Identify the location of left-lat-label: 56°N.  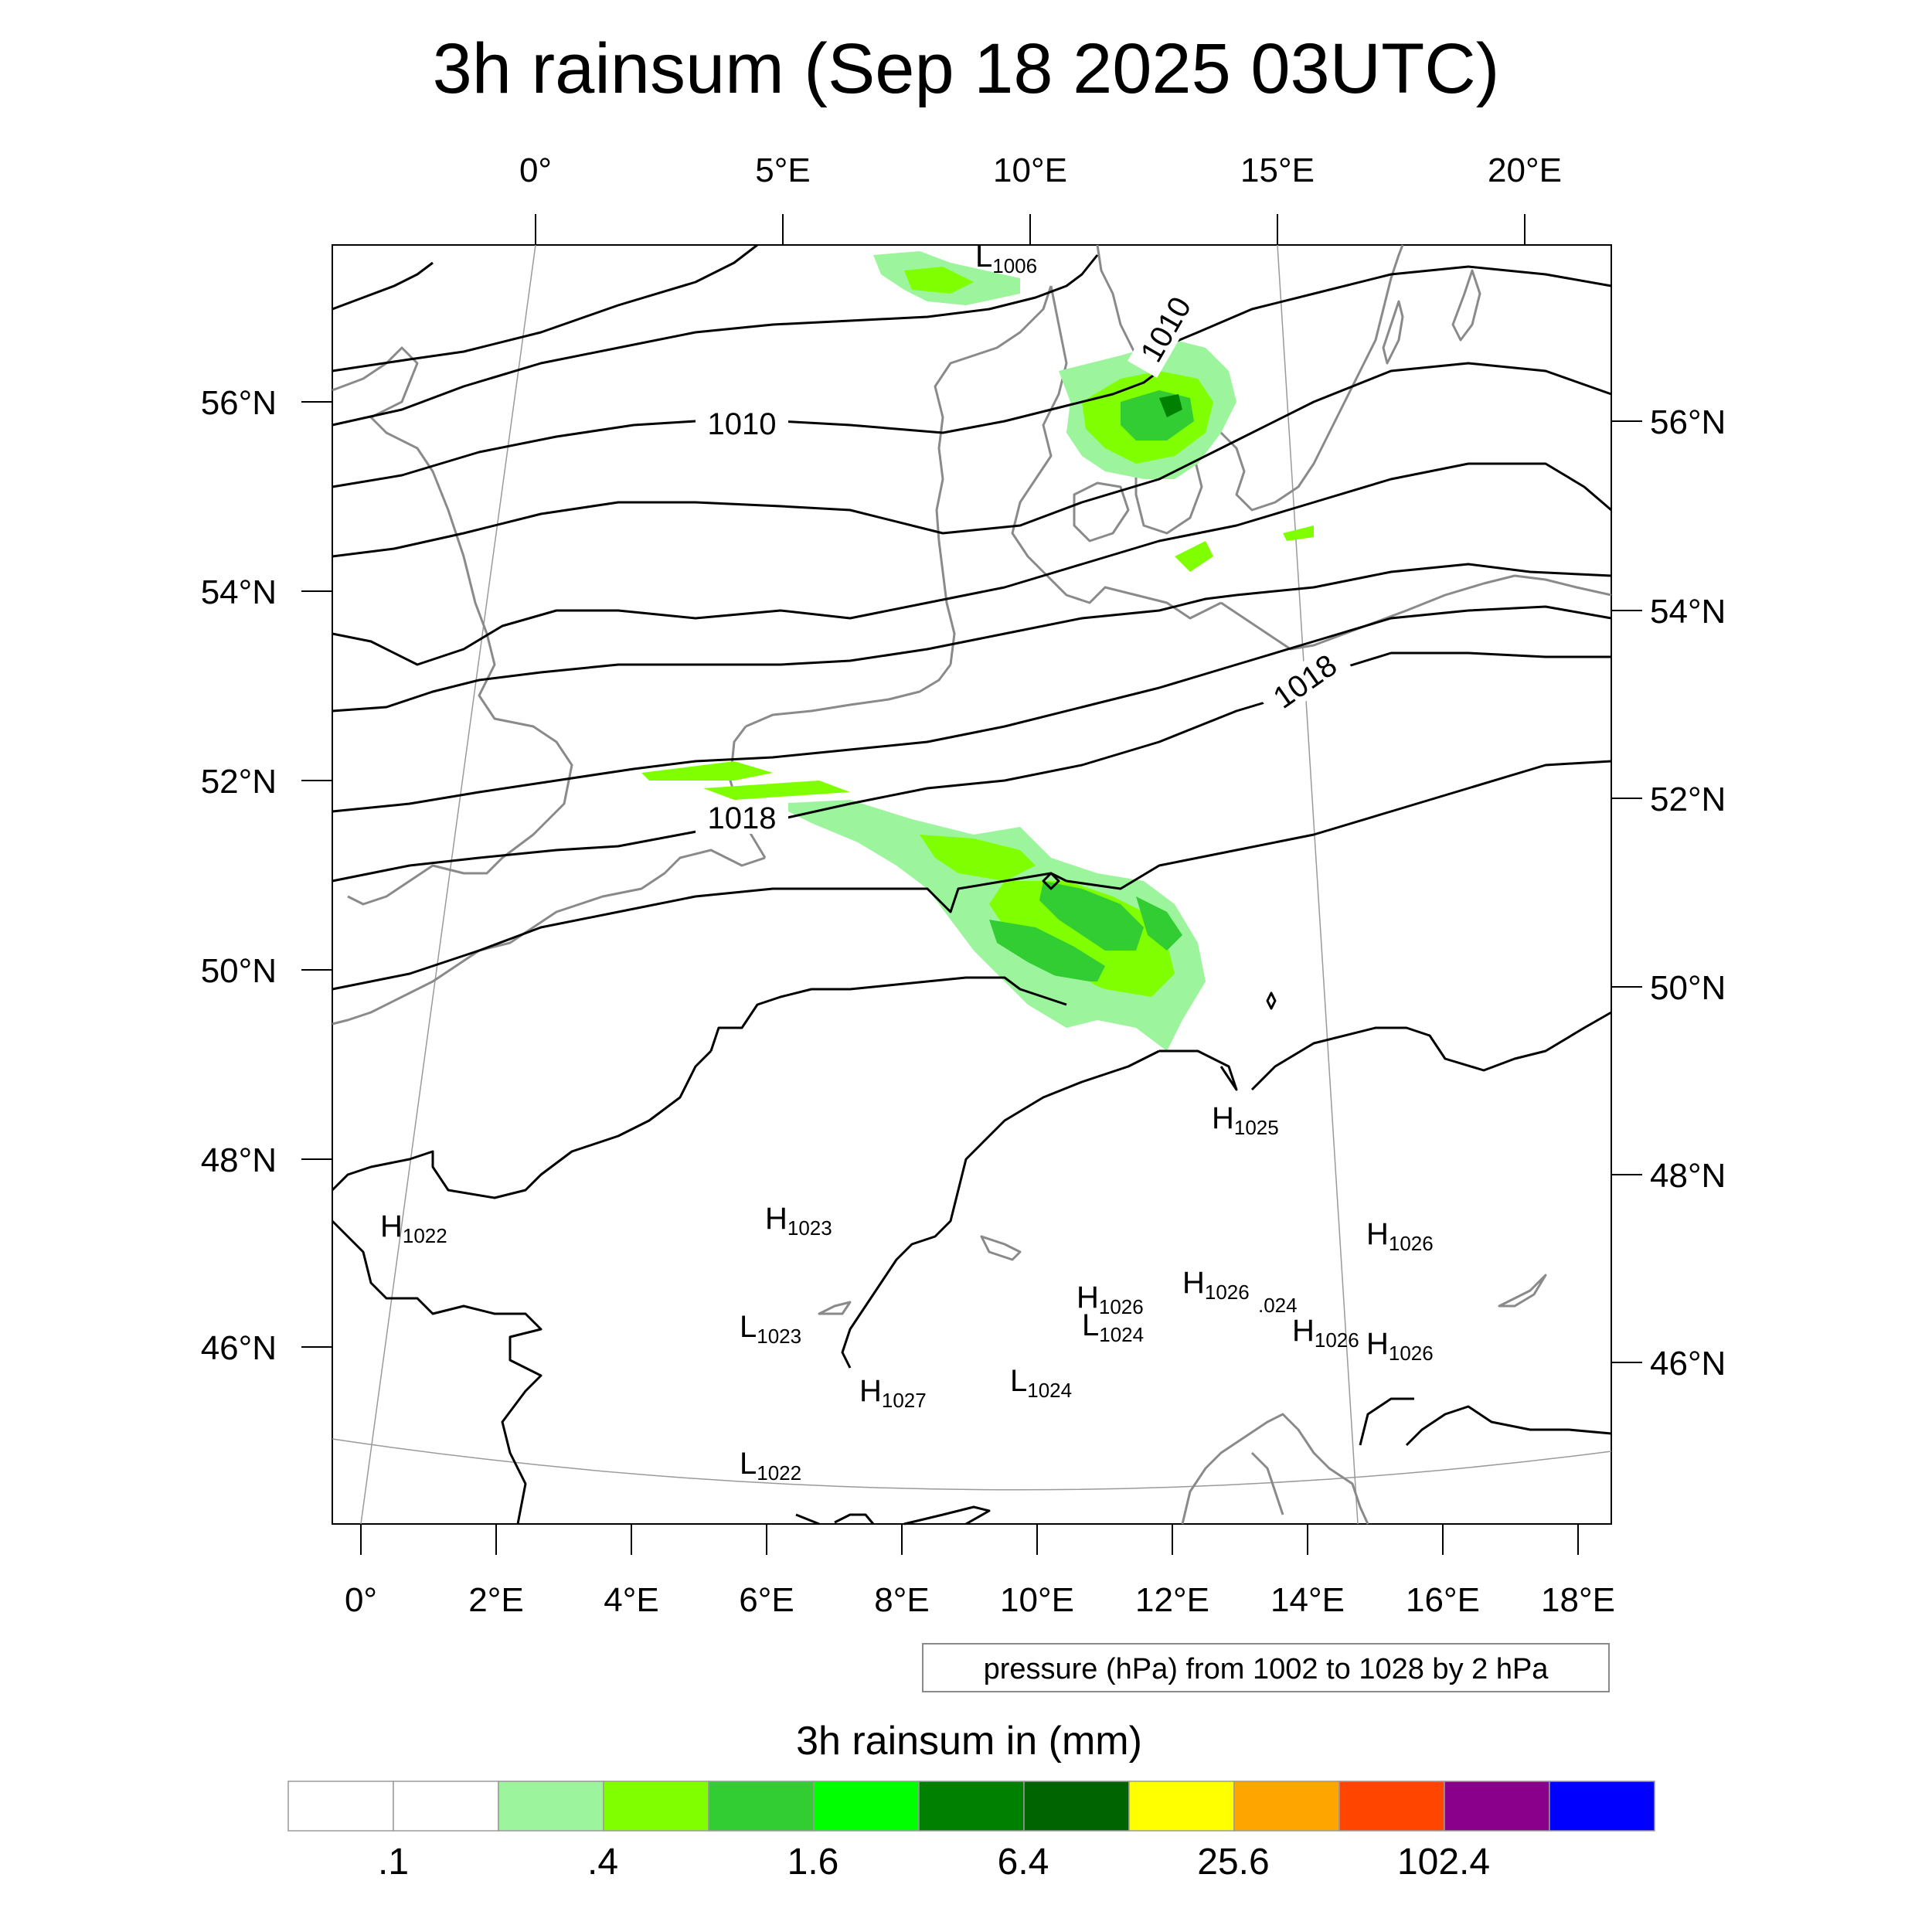
(239, 403).